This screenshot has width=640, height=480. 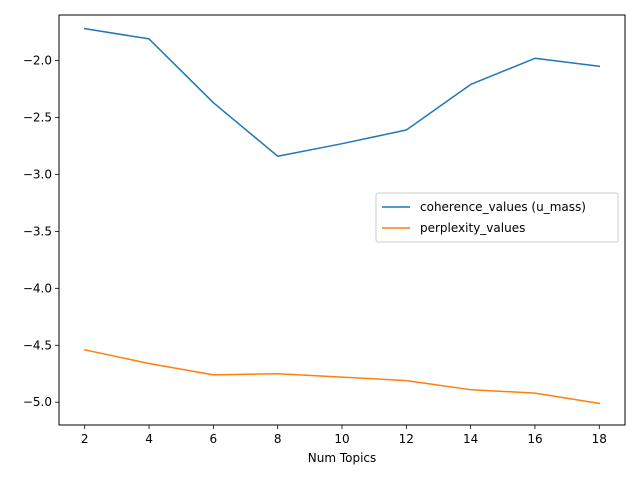 What do you see at coordinates (470, 439) in the screenshot?
I see `x-tick-label: 14` at bounding box center [470, 439].